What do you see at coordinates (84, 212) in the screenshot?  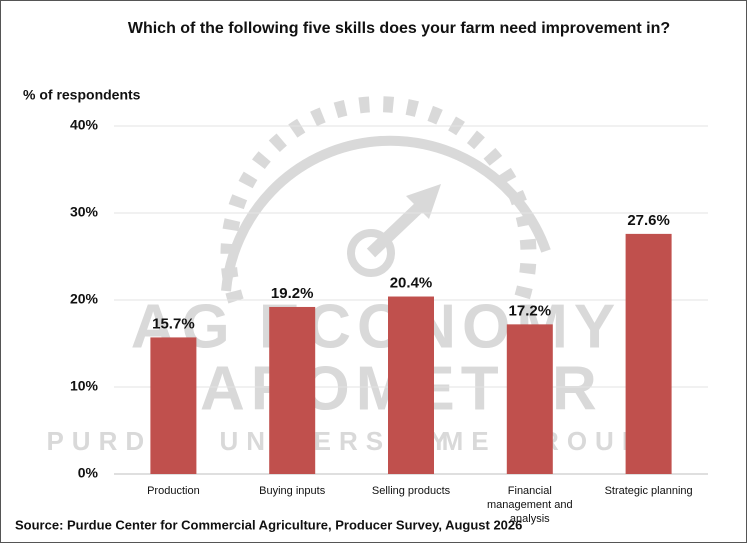 I see `y-tick-label: 30%` at bounding box center [84, 212].